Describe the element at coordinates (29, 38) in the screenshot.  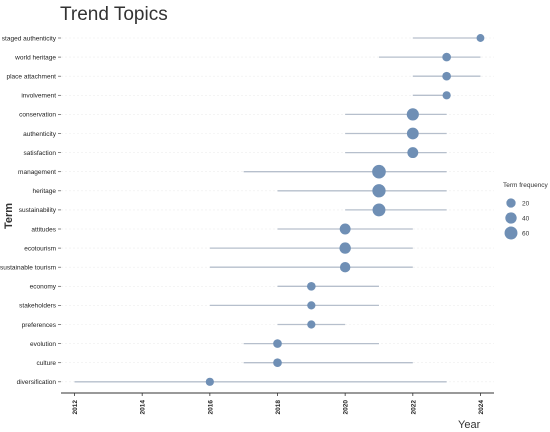
I see `term-label: staged authenticity` at that location.